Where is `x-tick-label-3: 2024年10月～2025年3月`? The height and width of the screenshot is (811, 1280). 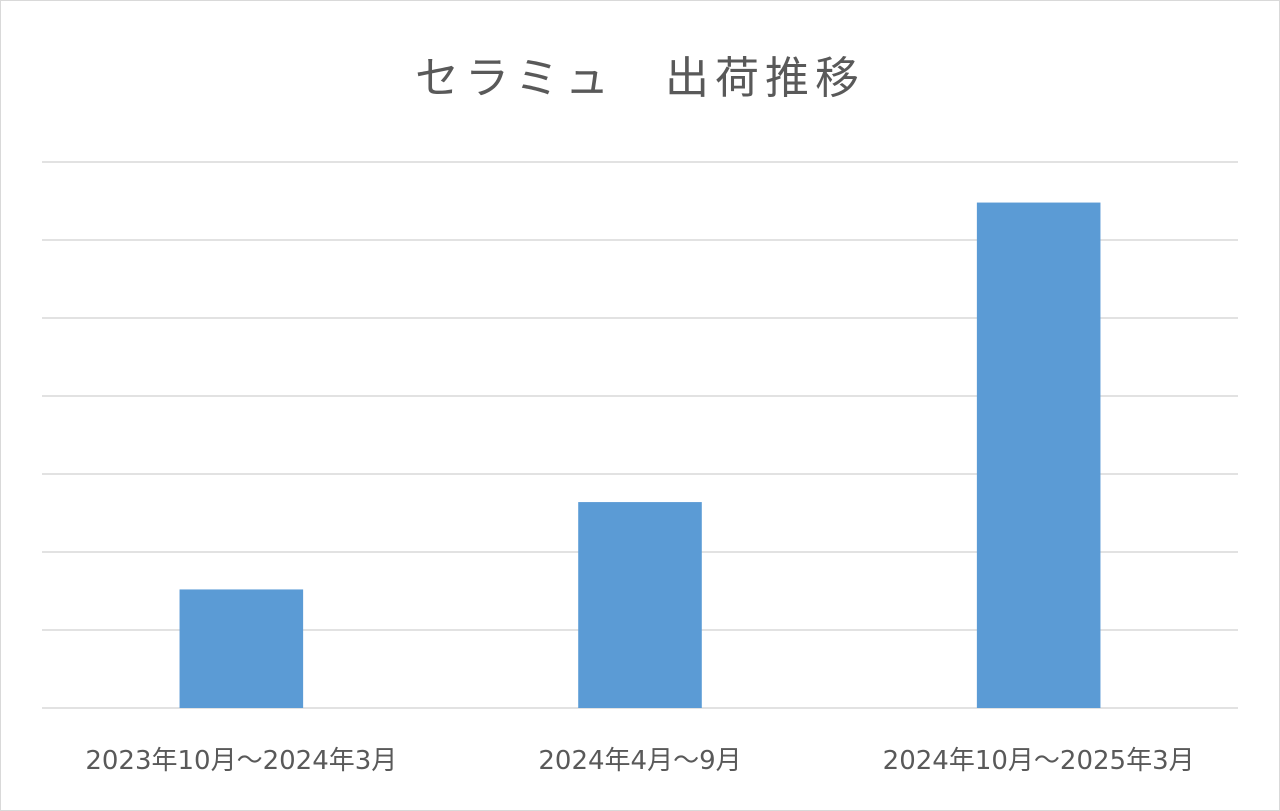 x-tick-label-3: 2024年10月～2025年3月 is located at coordinates (1039, 761).